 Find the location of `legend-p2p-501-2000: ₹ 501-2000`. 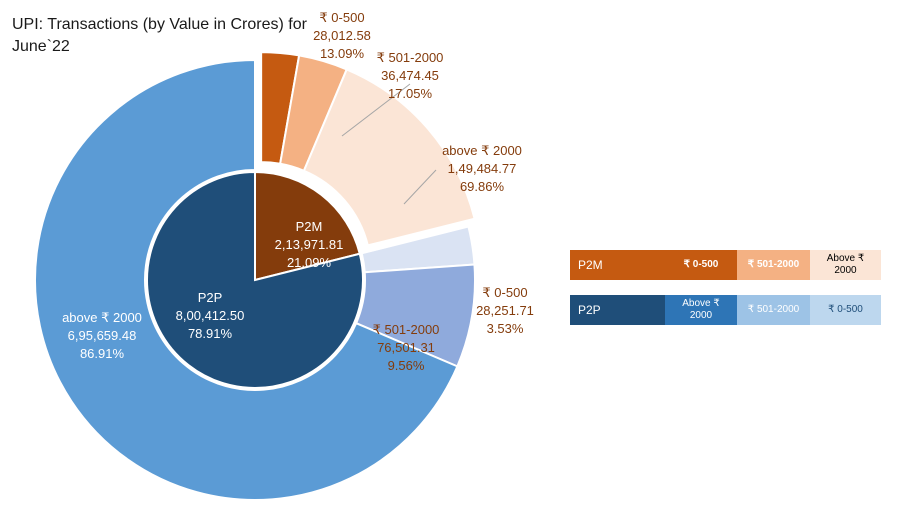

legend-p2p-501-2000: ₹ 501-2000 is located at coordinates (773, 310).